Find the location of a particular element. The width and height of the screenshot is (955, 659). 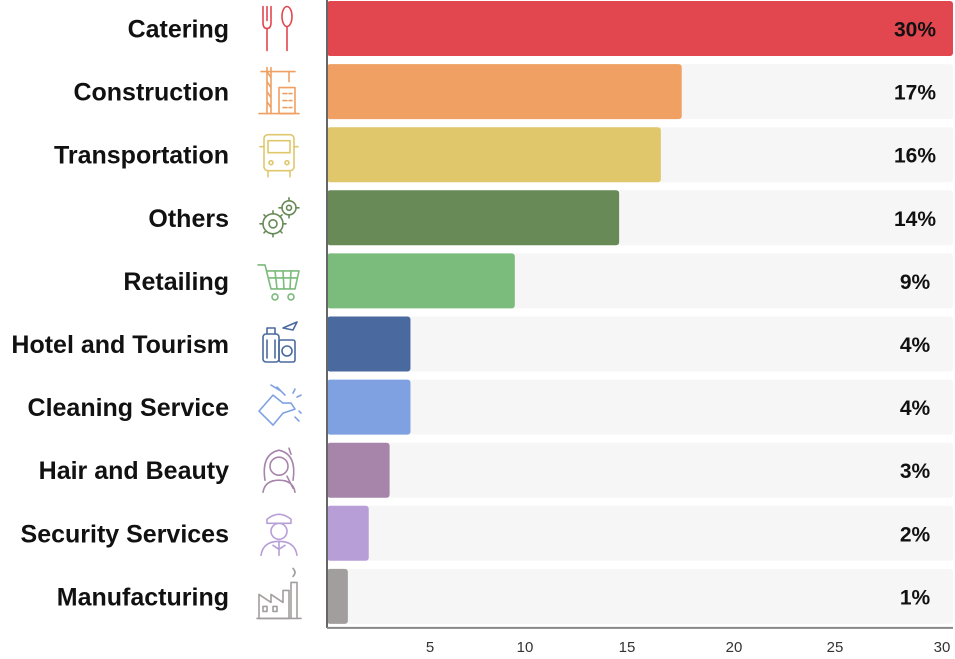

value-label: 14% is located at coordinates (915, 219).